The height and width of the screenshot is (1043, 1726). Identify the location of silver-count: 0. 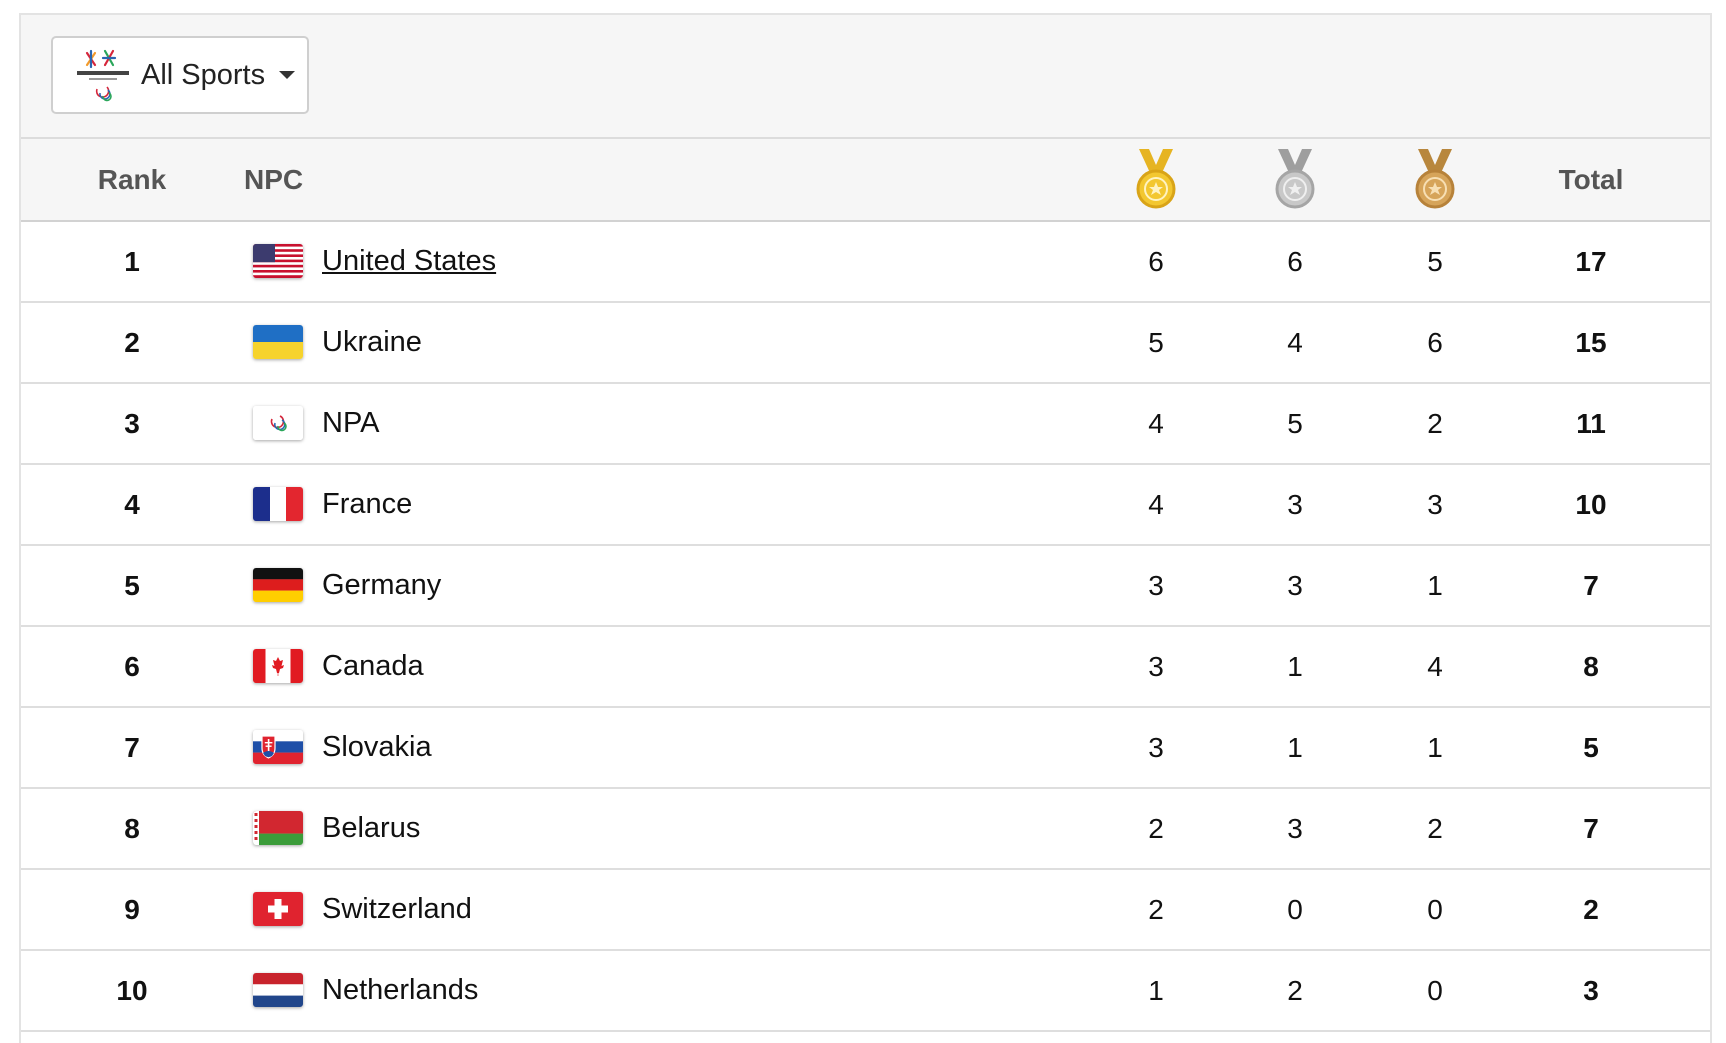
(1295, 909).